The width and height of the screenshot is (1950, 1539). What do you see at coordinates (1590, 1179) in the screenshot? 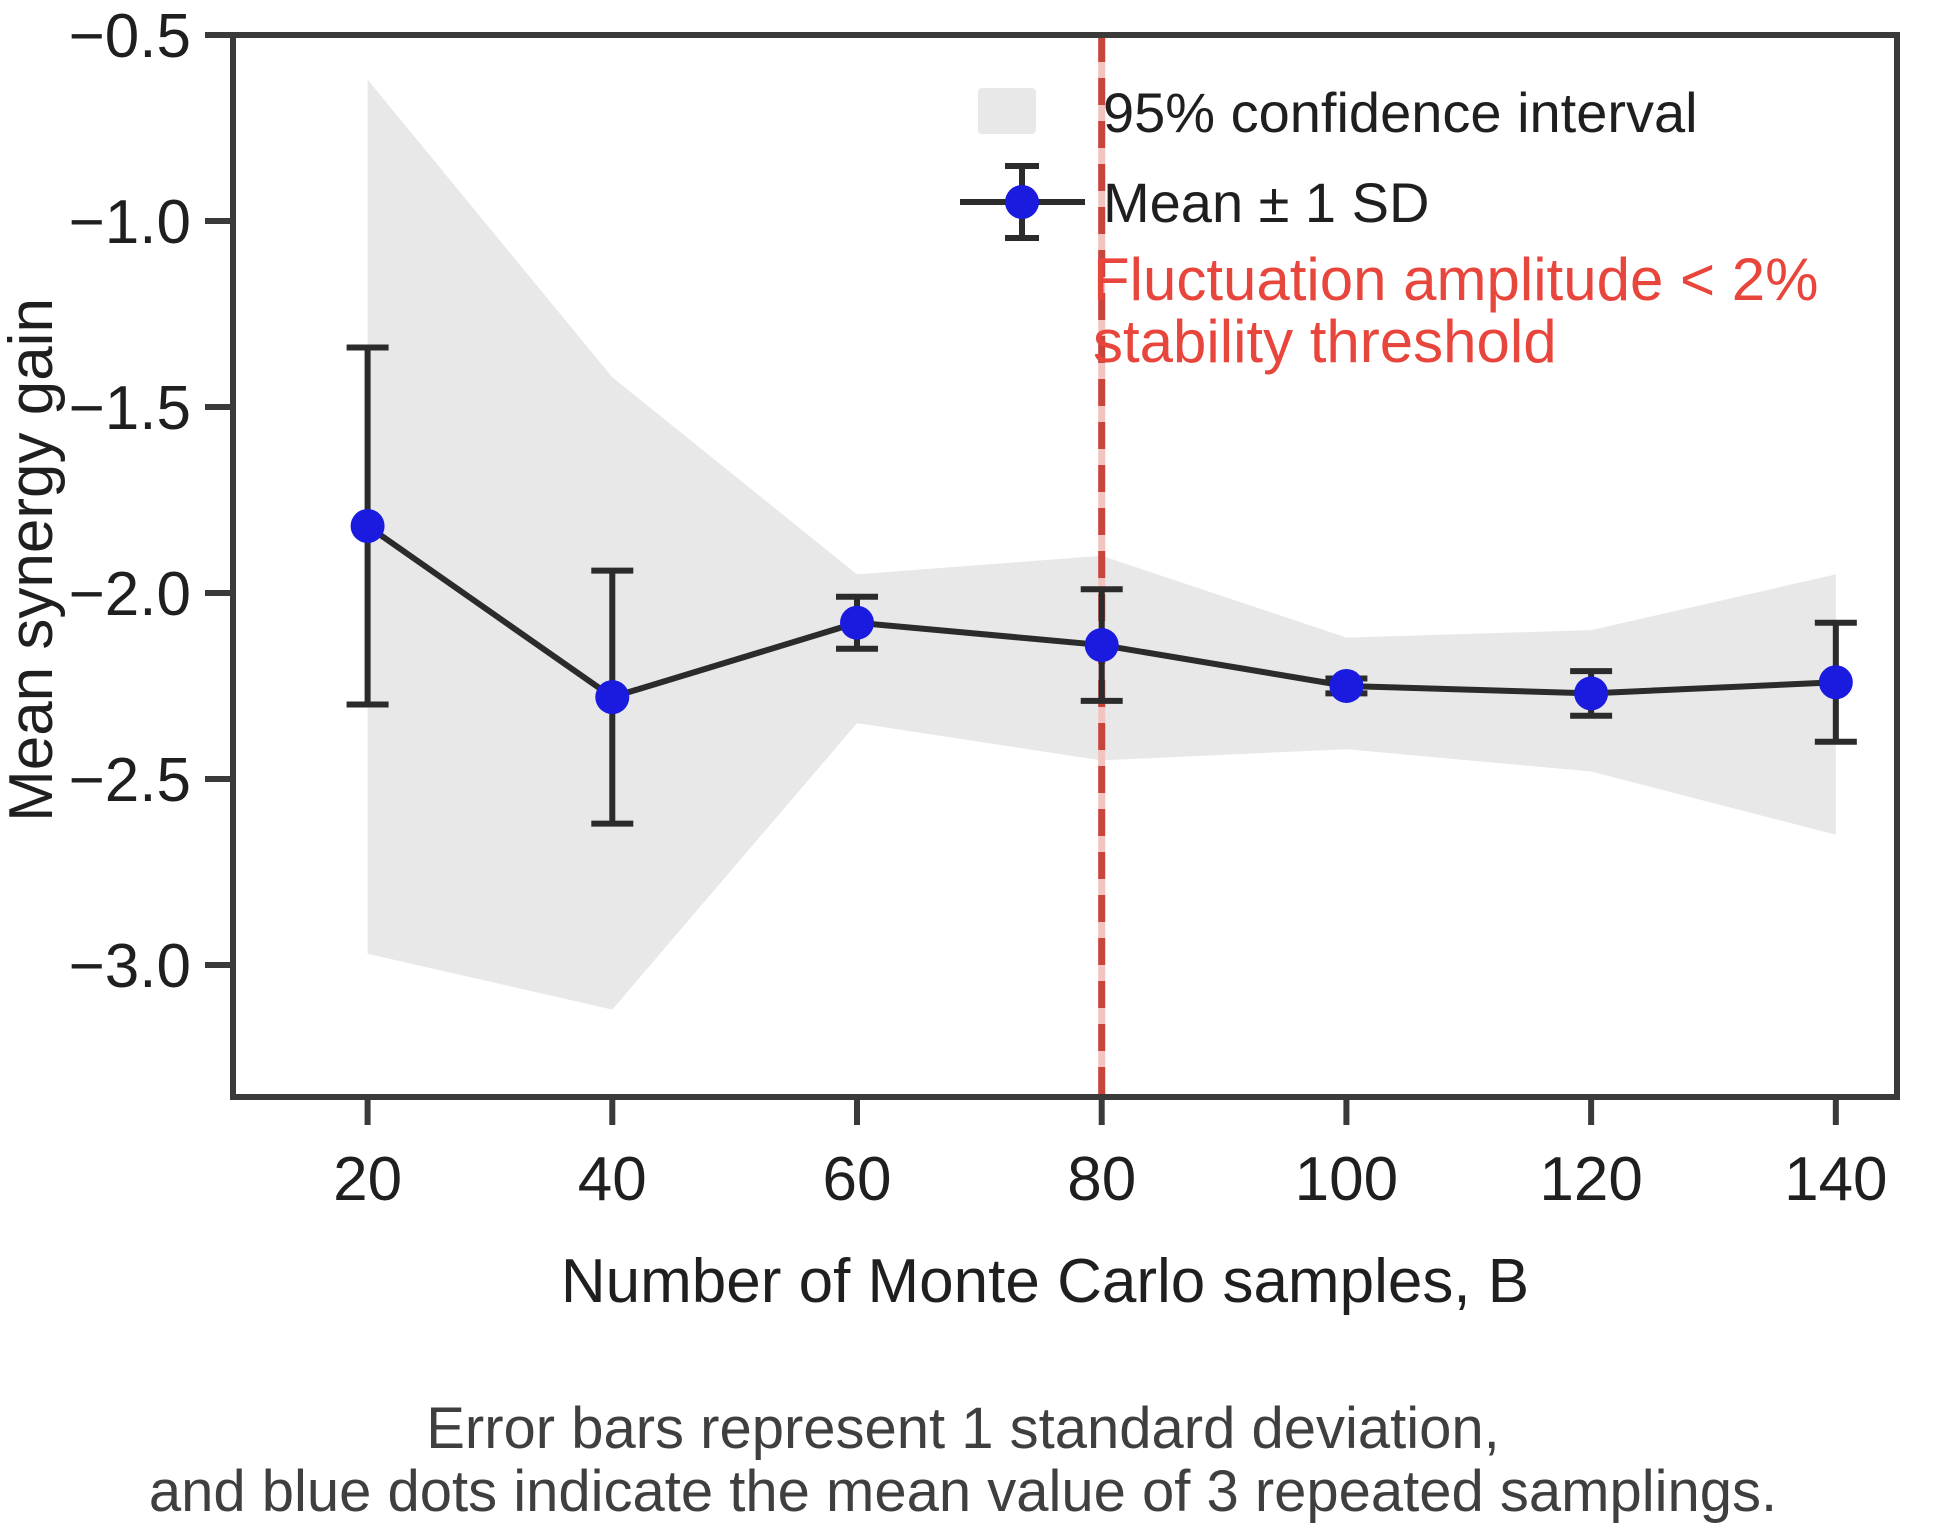
I see `x-tick-label: 120` at bounding box center [1590, 1179].